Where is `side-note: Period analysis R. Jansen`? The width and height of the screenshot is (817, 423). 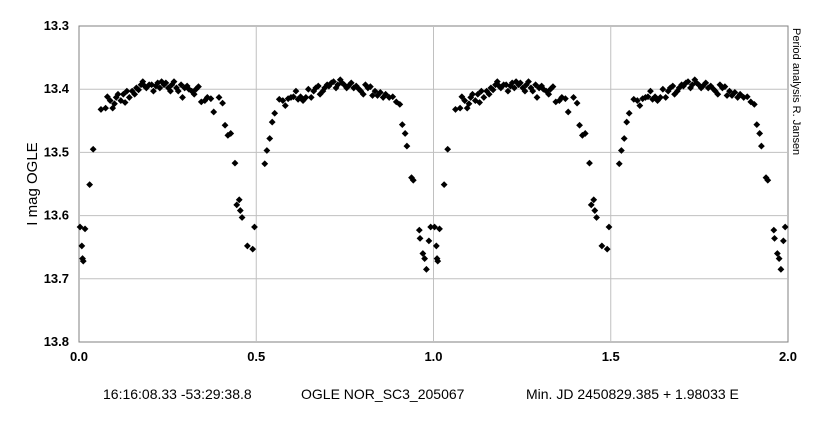 side-note: Period analysis R. Jansen is located at coordinates (796, 91).